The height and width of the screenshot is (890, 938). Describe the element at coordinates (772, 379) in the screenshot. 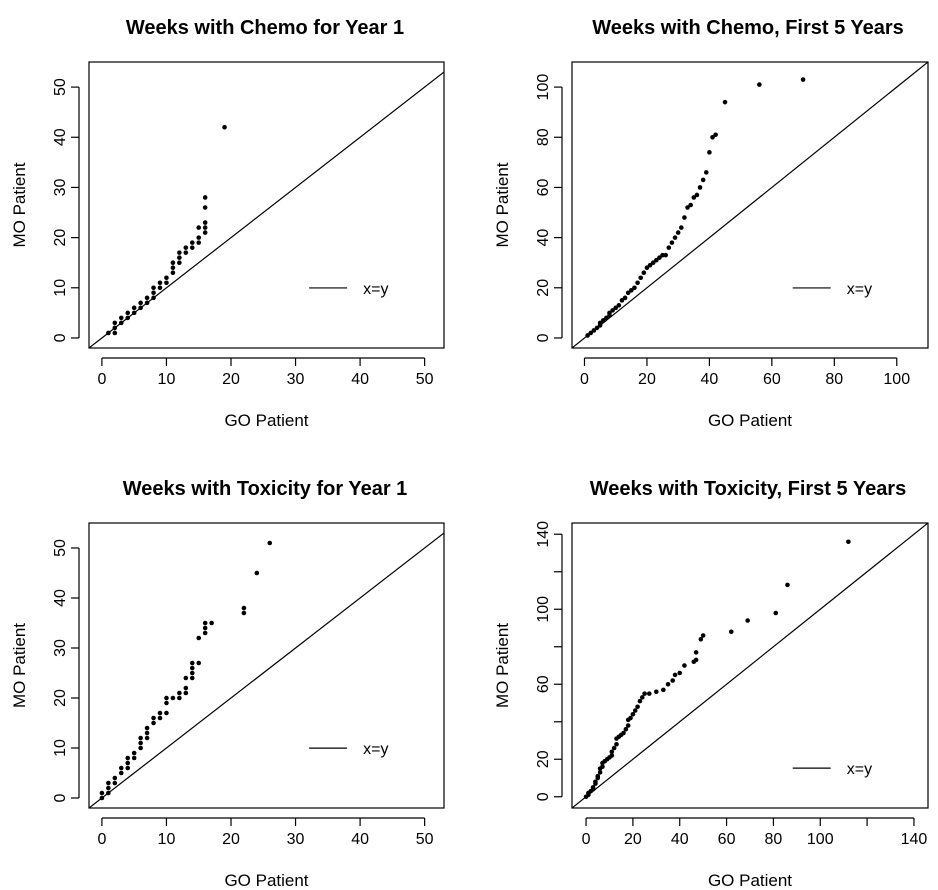

I see `x-tick-label: 60` at that location.